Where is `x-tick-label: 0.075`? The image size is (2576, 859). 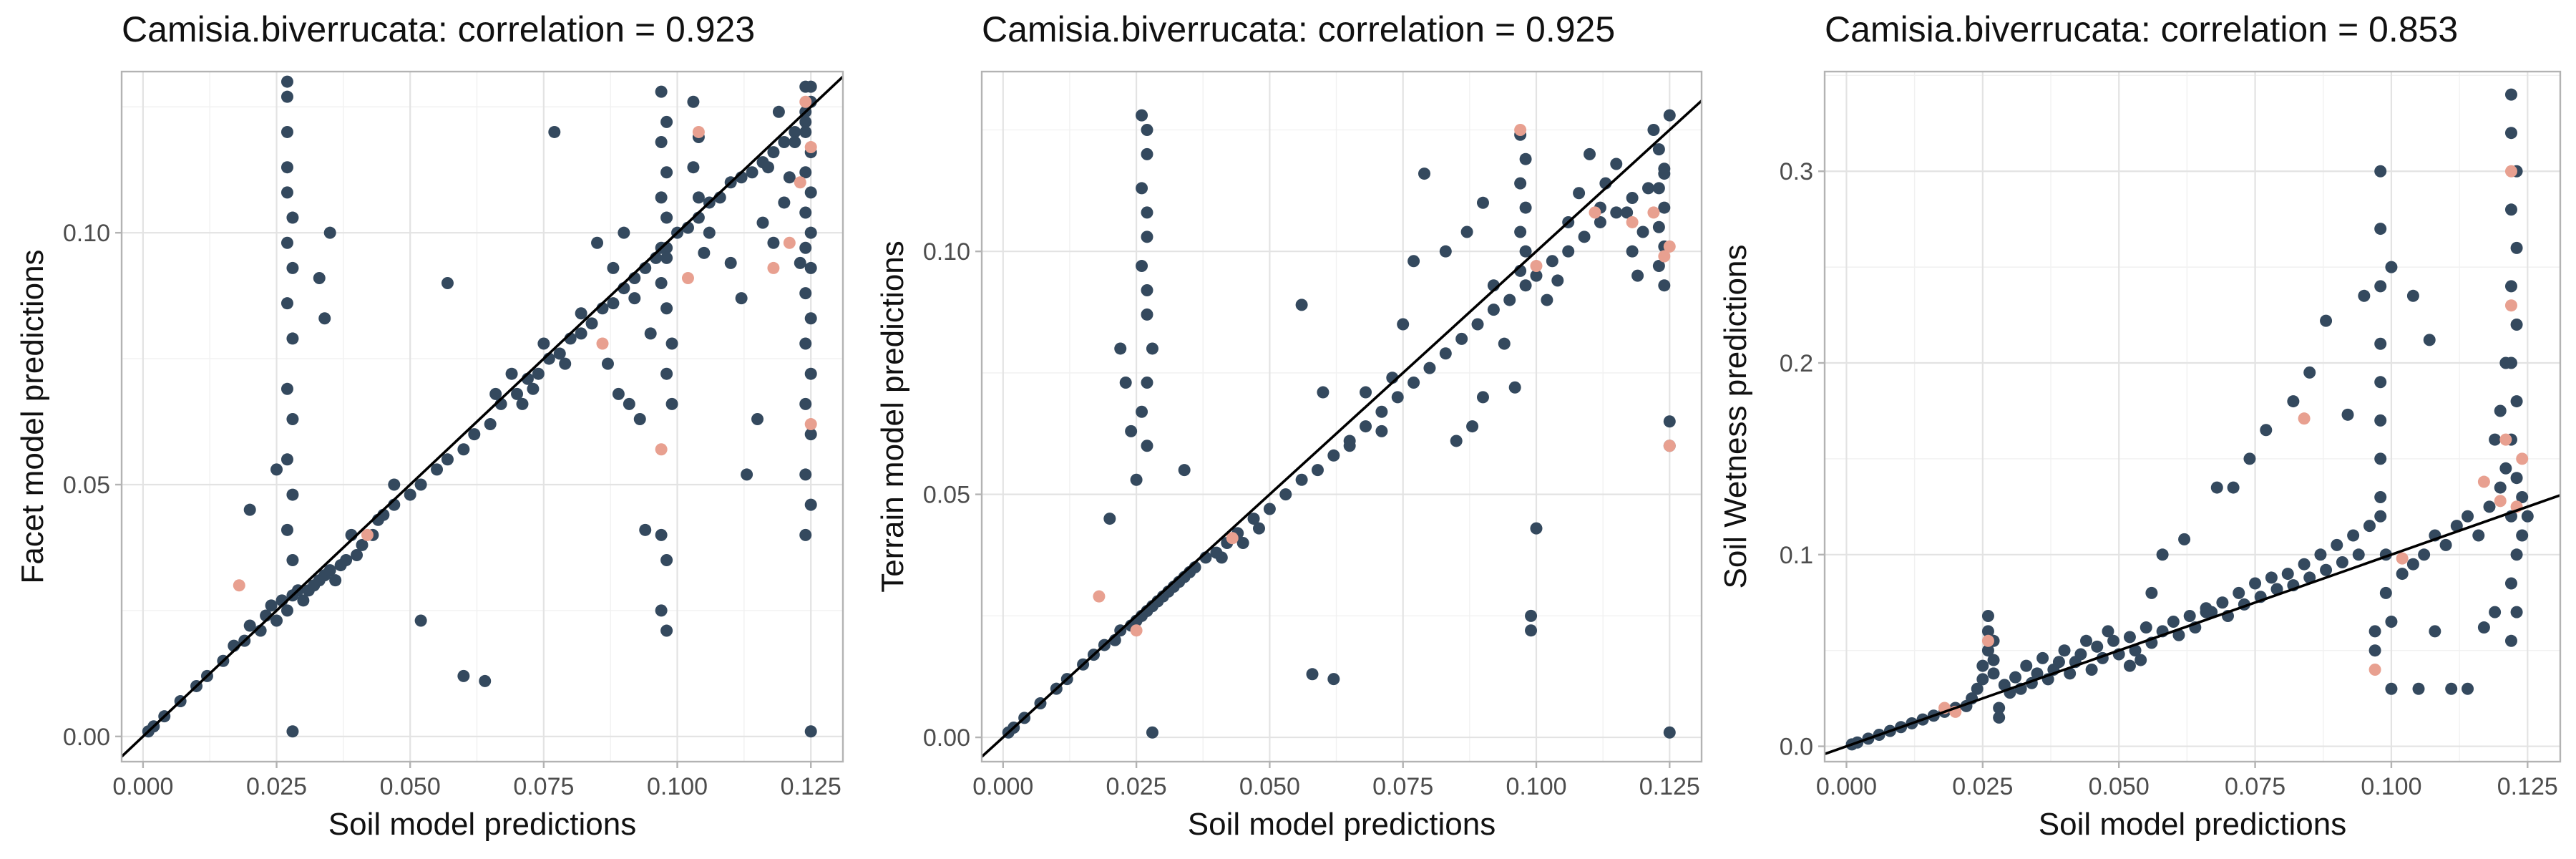 x-tick-label: 0.075 is located at coordinates (1402, 786).